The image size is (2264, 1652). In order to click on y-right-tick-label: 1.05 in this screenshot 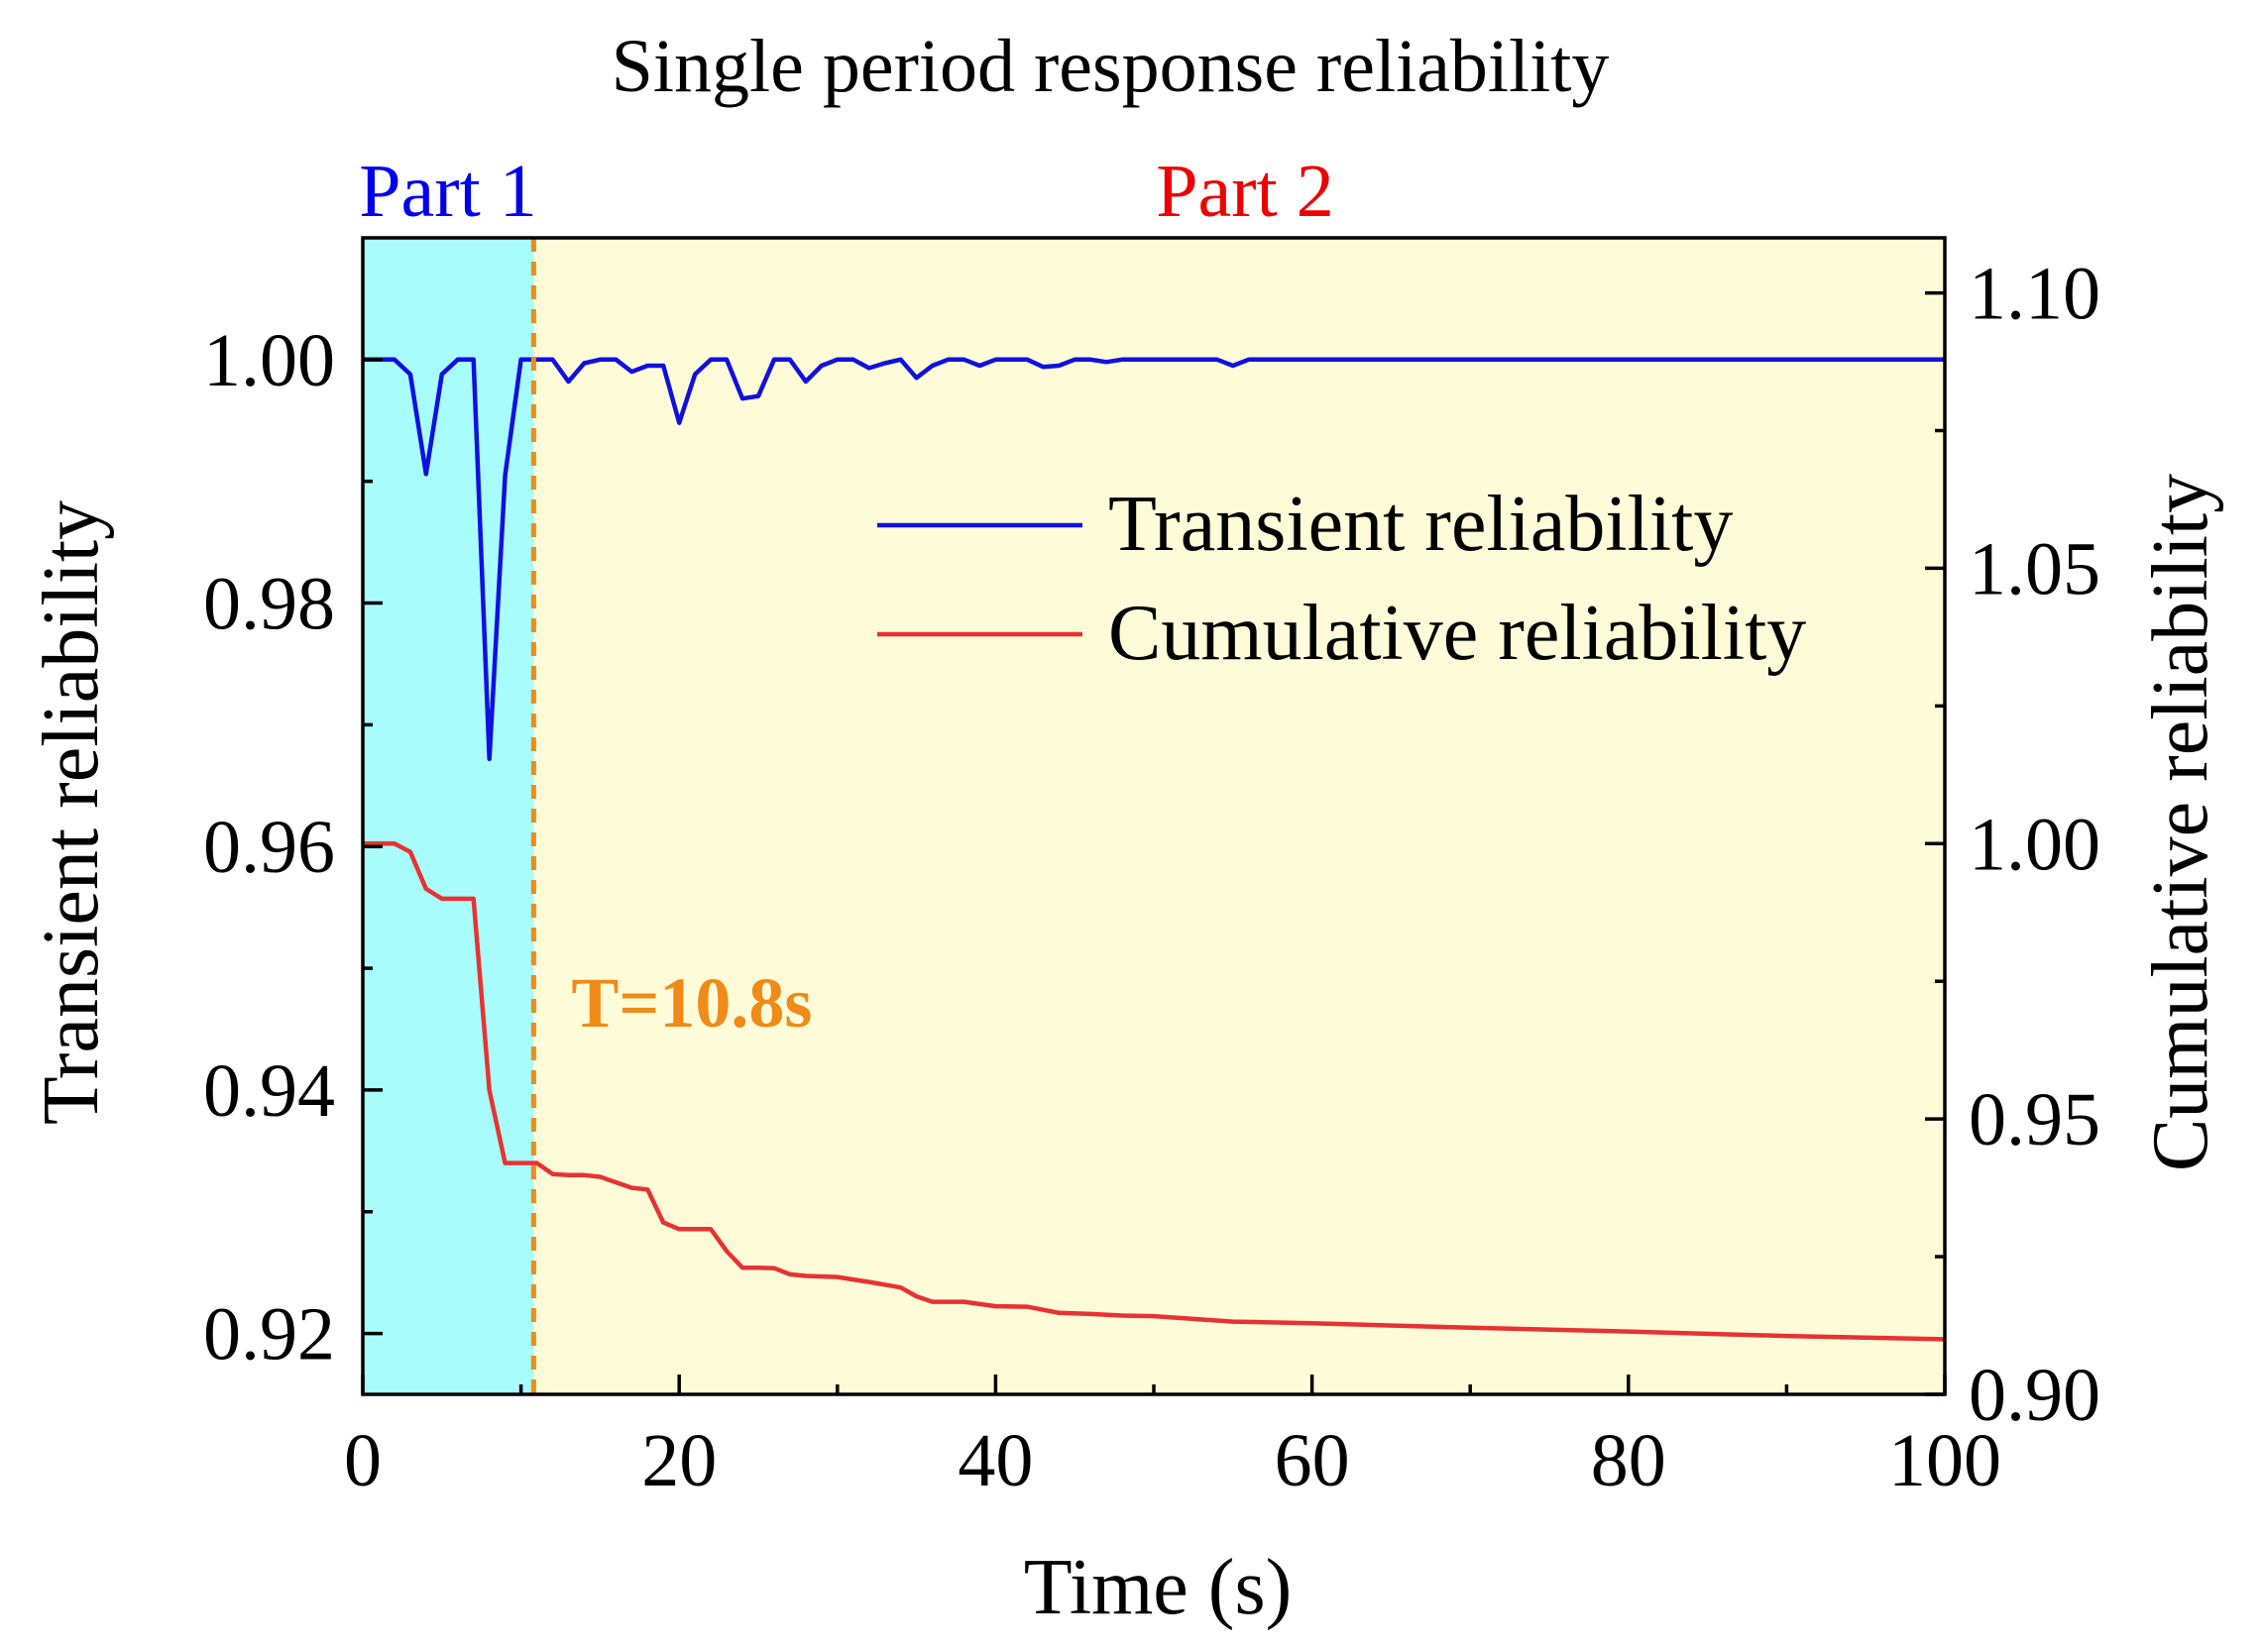, I will do `click(2035, 568)`.